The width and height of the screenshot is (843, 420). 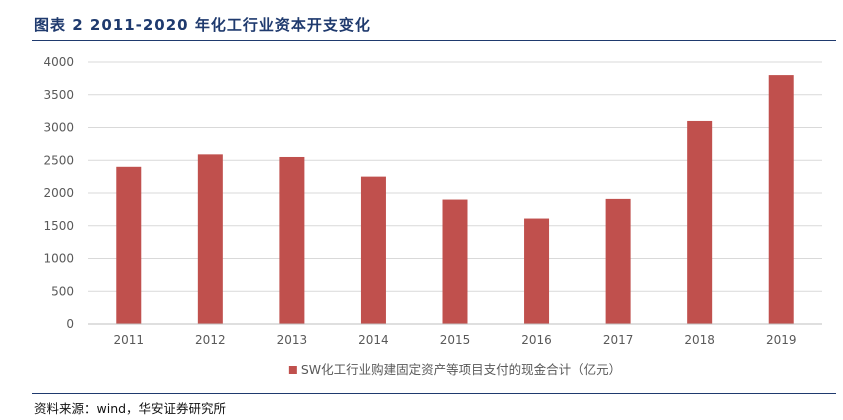 I want to click on x-tick-label: 2015, so click(x=455, y=340).